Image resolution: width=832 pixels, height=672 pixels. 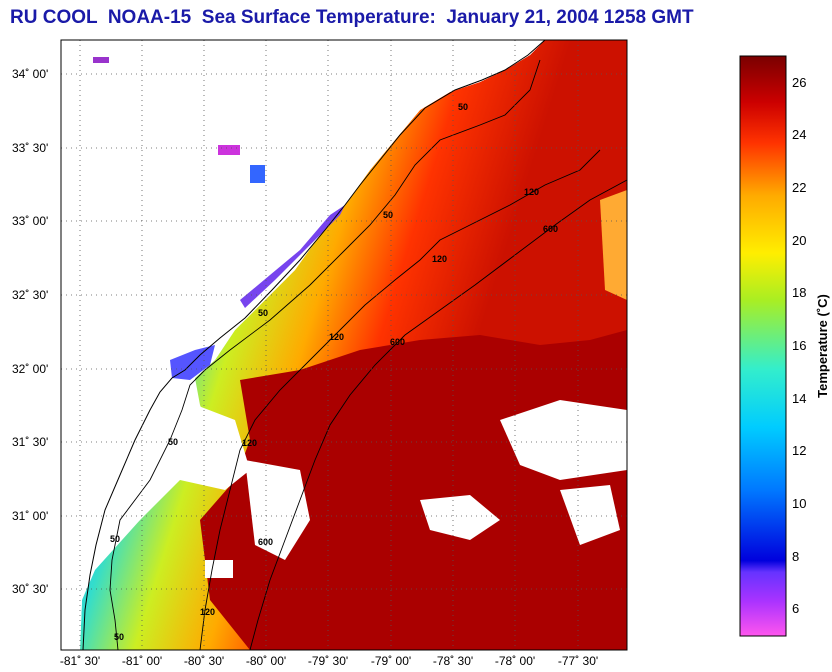 I want to click on colorbar-ticks: 26 24 22 20 18 16 14 12 10 8 6, so click(x=799, y=345).